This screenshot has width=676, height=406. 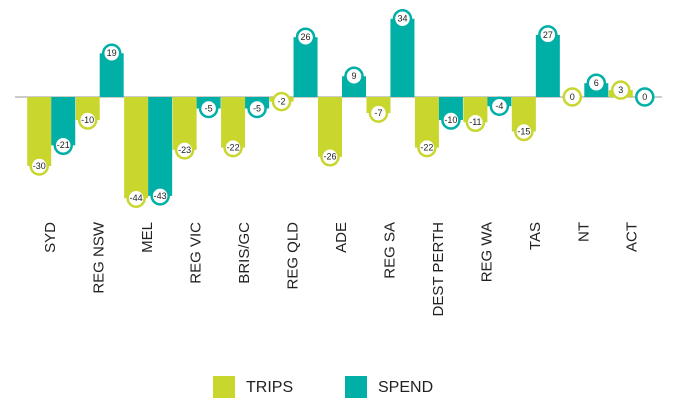 I want to click on value-label: -4, so click(x=499, y=106).